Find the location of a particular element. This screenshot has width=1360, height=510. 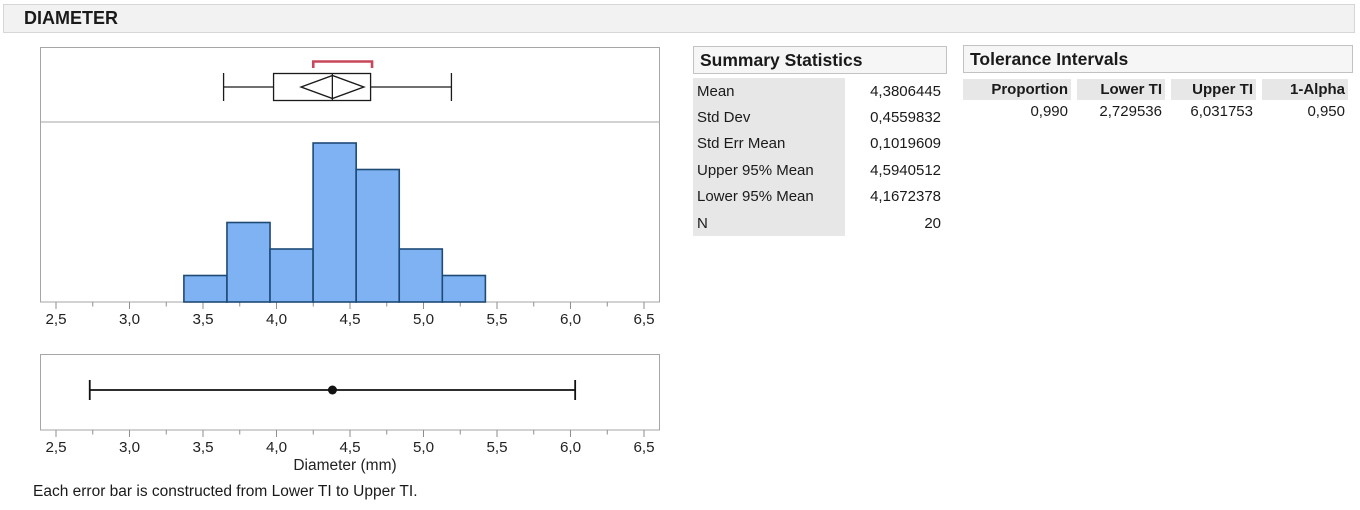

stat-value: 20 is located at coordinates (932, 223).